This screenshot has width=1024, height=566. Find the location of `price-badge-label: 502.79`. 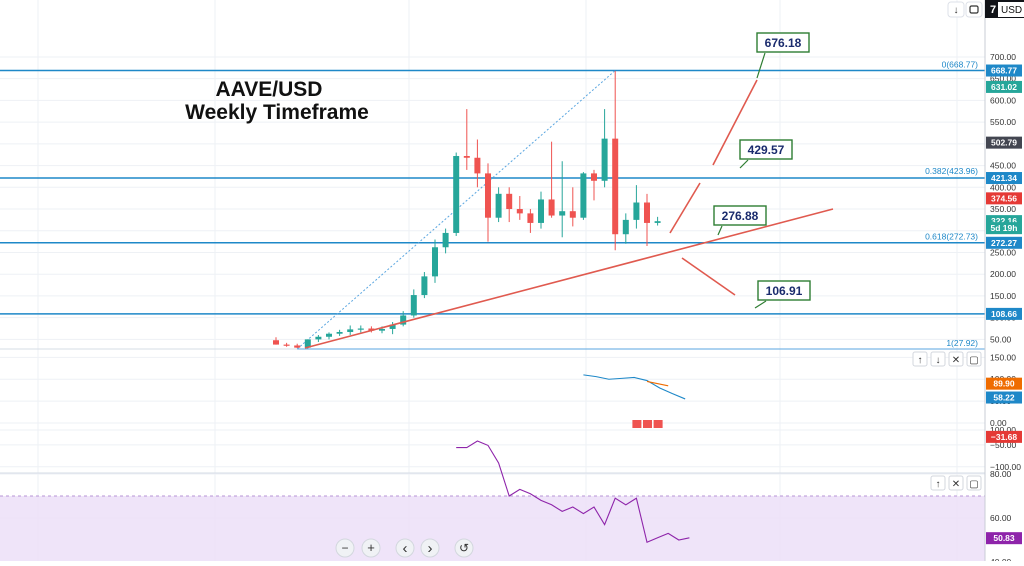

price-badge-label: 502.79 is located at coordinates (1004, 143).